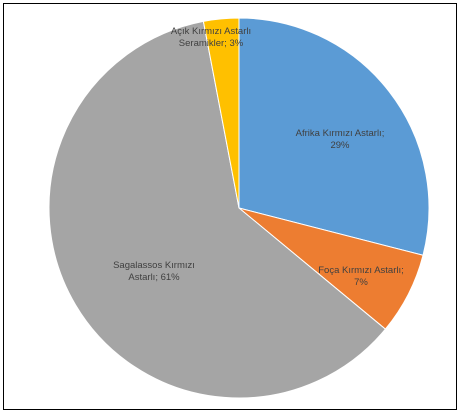 This screenshot has width=462, height=416. I want to click on slice-label-line: Sagalassos Kırmızı, so click(154, 265).